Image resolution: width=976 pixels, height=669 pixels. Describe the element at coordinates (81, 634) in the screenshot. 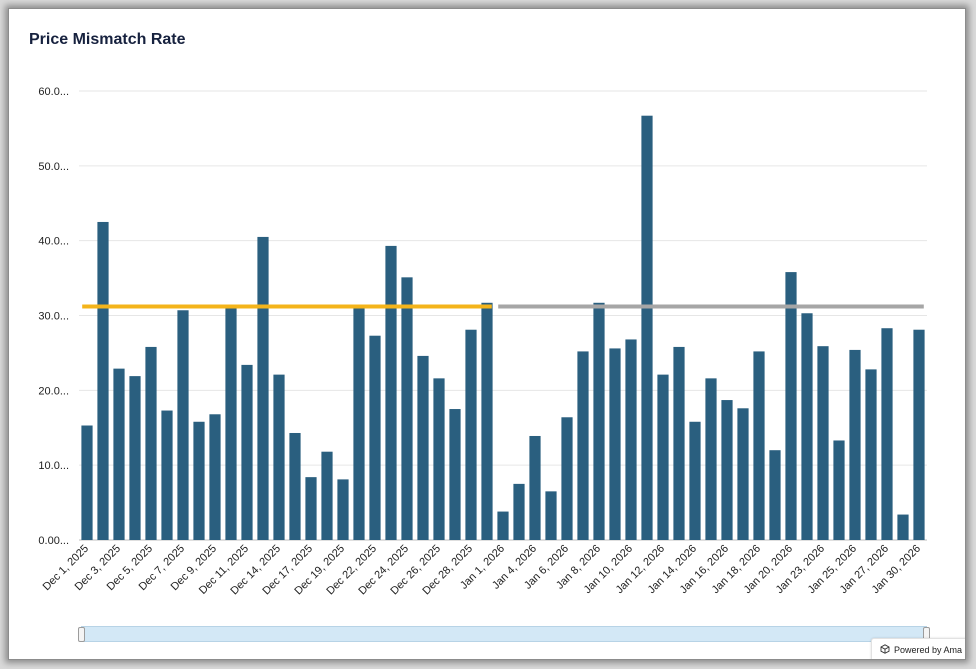

I see `range-start-handle` at that location.